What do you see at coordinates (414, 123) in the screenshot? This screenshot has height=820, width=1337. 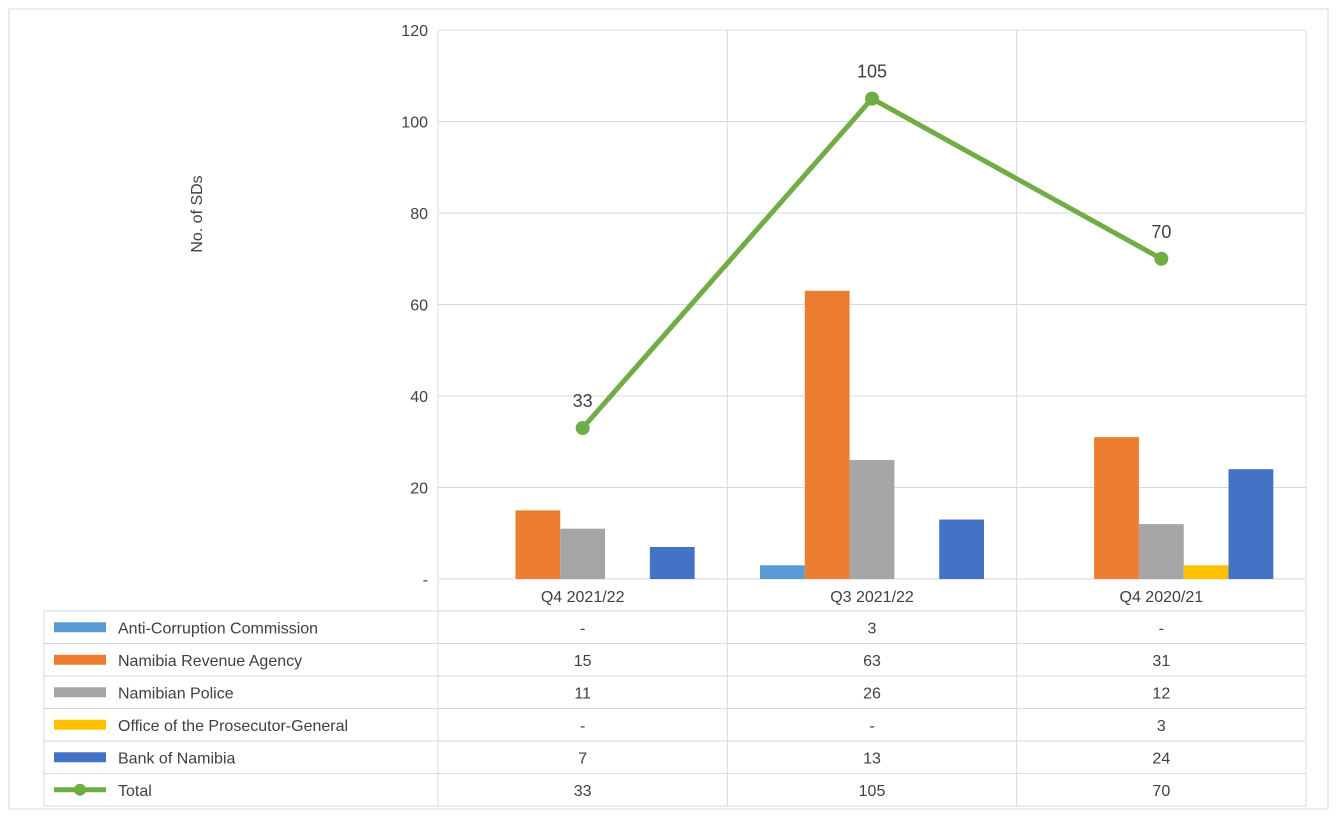 I see `y-tick-label: 100` at bounding box center [414, 123].